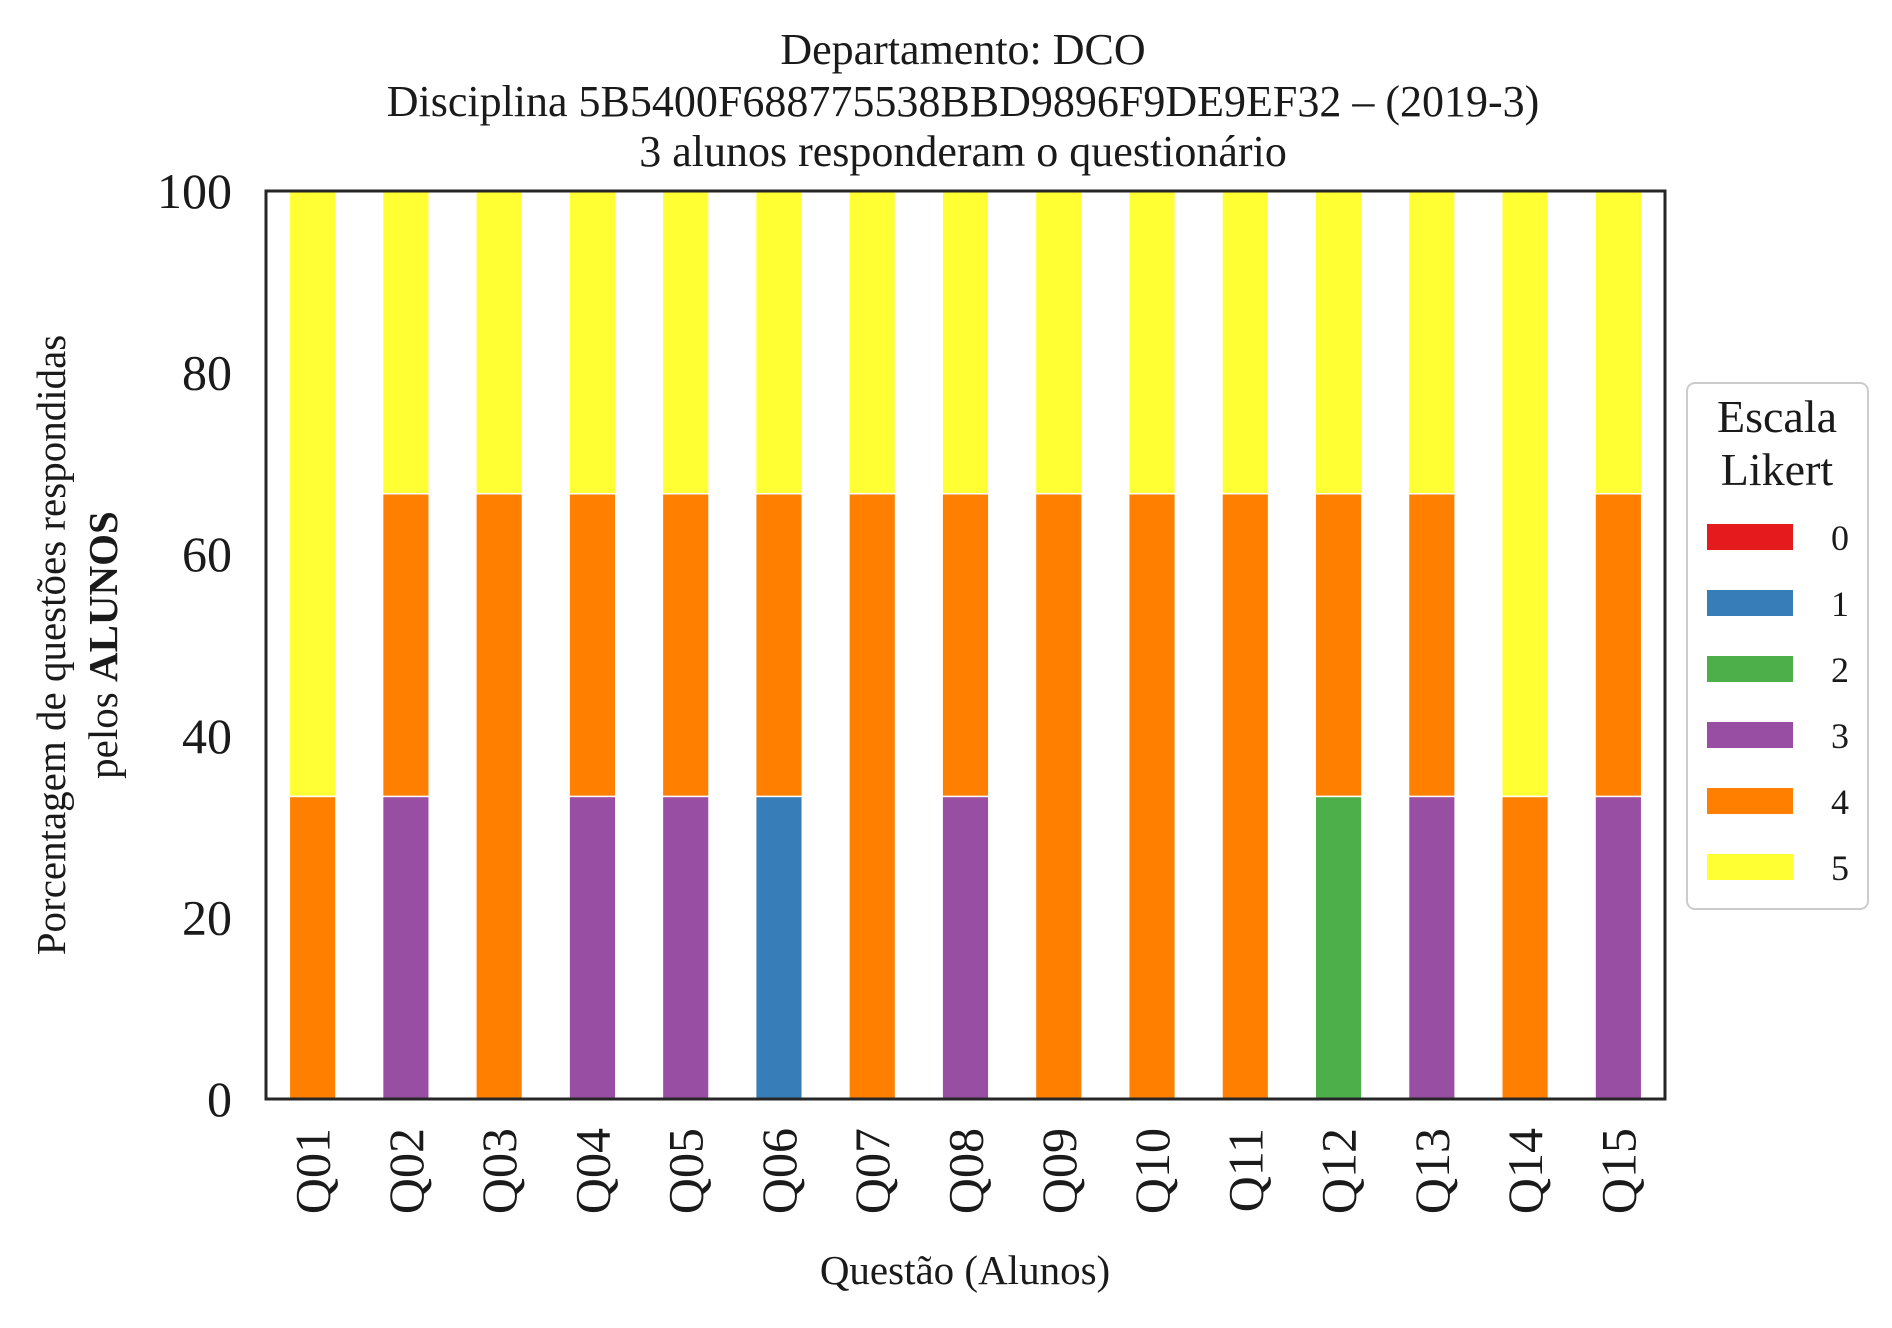  Describe the element at coordinates (406, 1171) in the screenshot. I see `x-tick-label-q02: Q02` at that location.